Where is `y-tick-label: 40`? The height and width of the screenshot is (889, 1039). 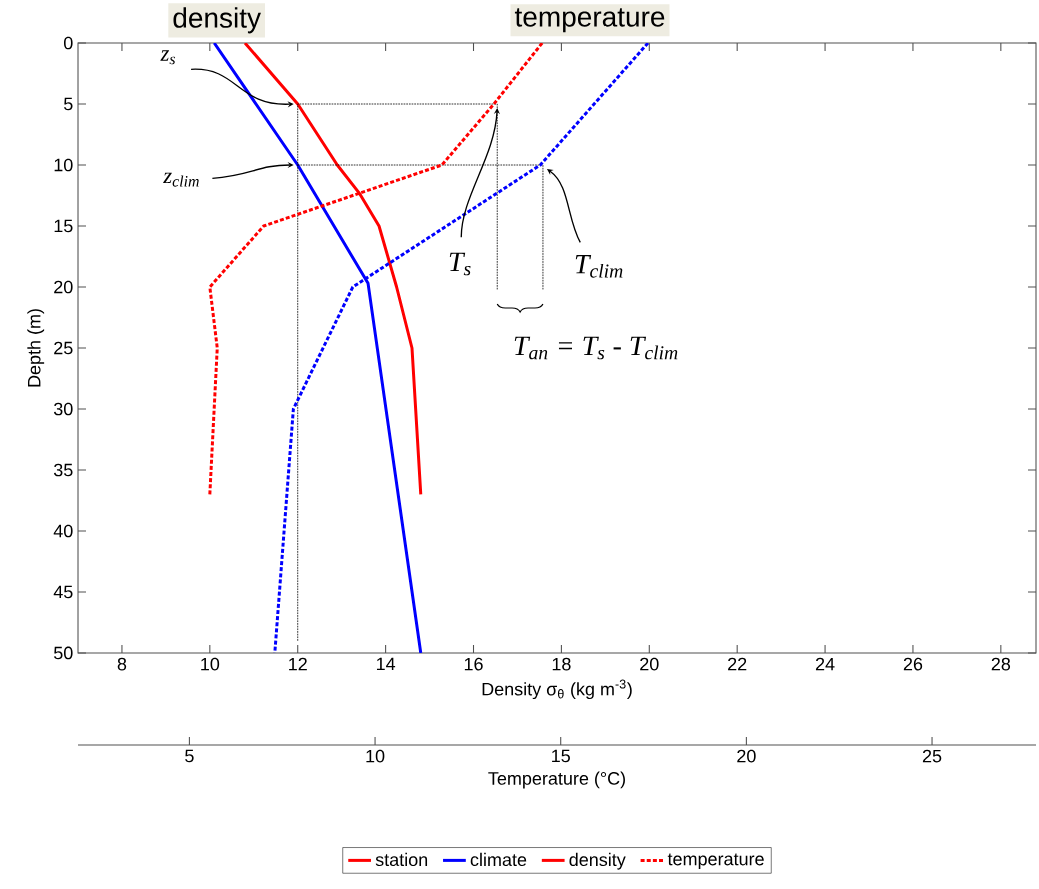 y-tick-label: 40 is located at coordinates (63, 531).